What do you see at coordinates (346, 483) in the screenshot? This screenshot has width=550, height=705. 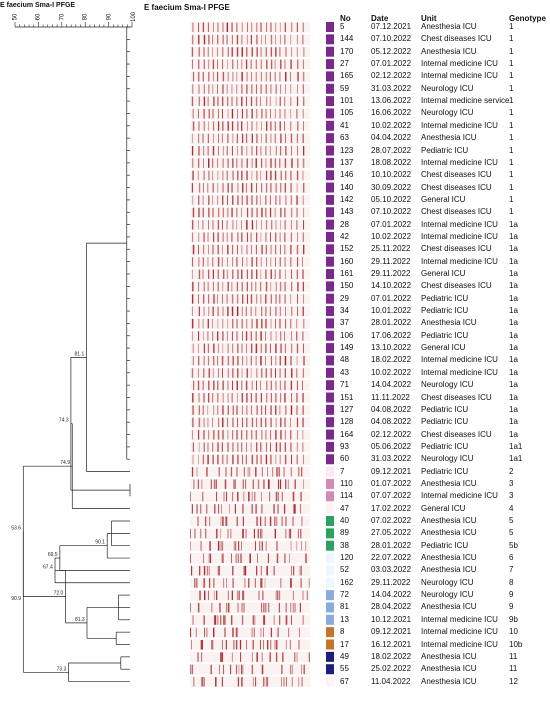 I see `row-no: 110` at bounding box center [346, 483].